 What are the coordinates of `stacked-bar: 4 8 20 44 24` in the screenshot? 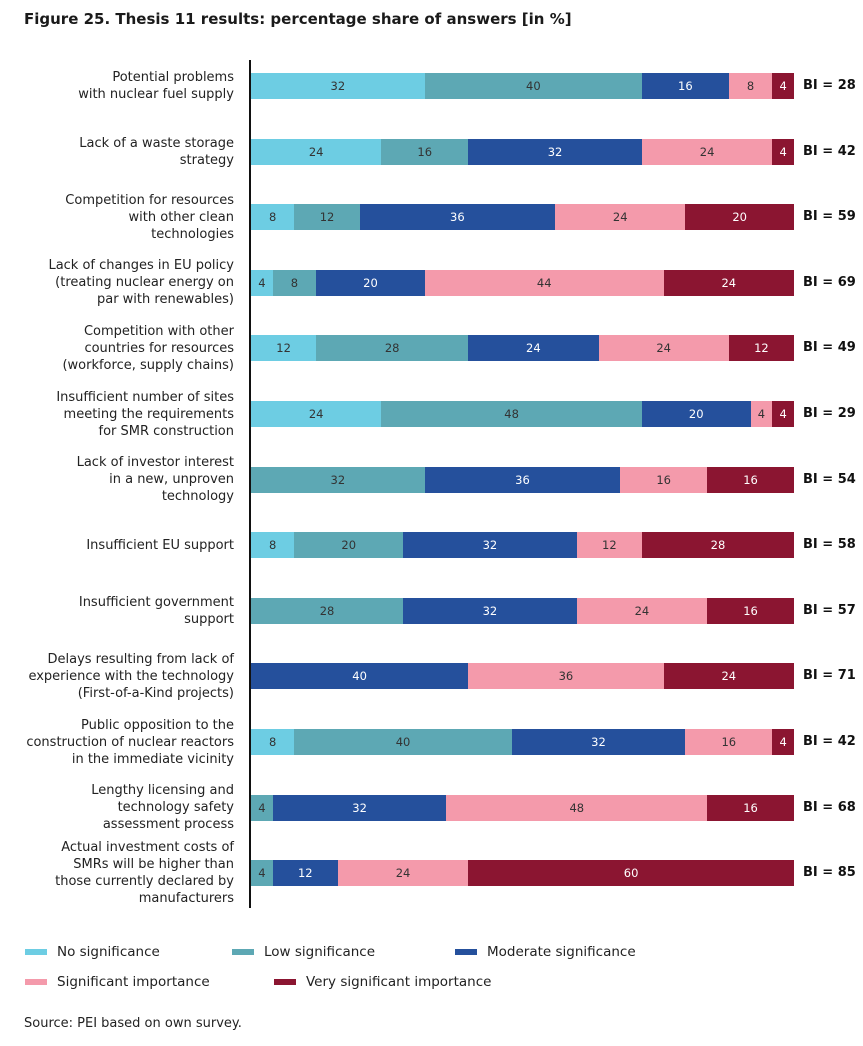 It's located at (522, 282).